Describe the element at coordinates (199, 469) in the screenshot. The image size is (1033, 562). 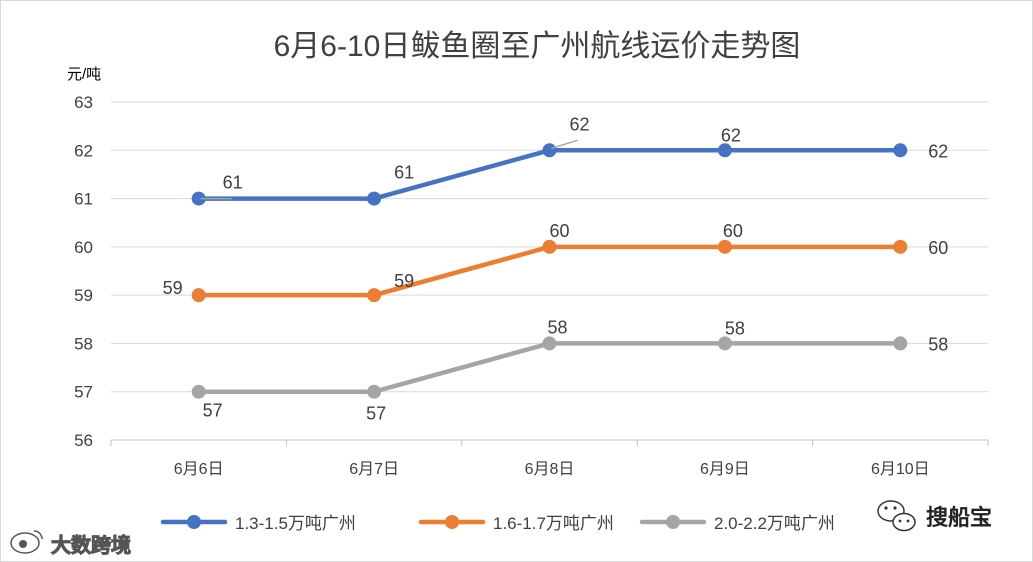
I see `x-tick-label: 6月6日` at that location.